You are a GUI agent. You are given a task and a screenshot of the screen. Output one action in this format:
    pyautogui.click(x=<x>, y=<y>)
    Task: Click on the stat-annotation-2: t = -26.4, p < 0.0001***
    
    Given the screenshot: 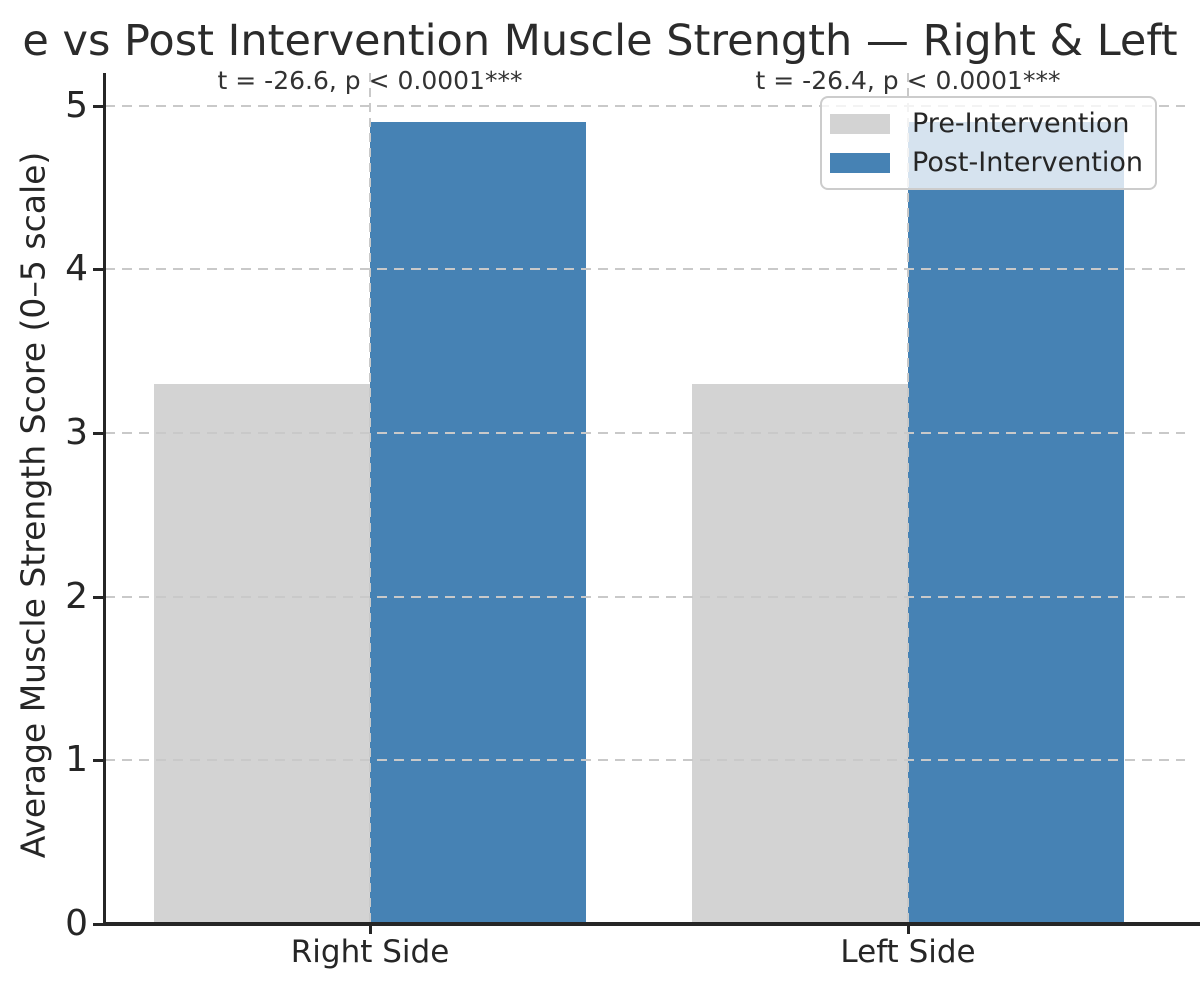 What is the action you would take?
    pyautogui.click(x=908, y=80)
    